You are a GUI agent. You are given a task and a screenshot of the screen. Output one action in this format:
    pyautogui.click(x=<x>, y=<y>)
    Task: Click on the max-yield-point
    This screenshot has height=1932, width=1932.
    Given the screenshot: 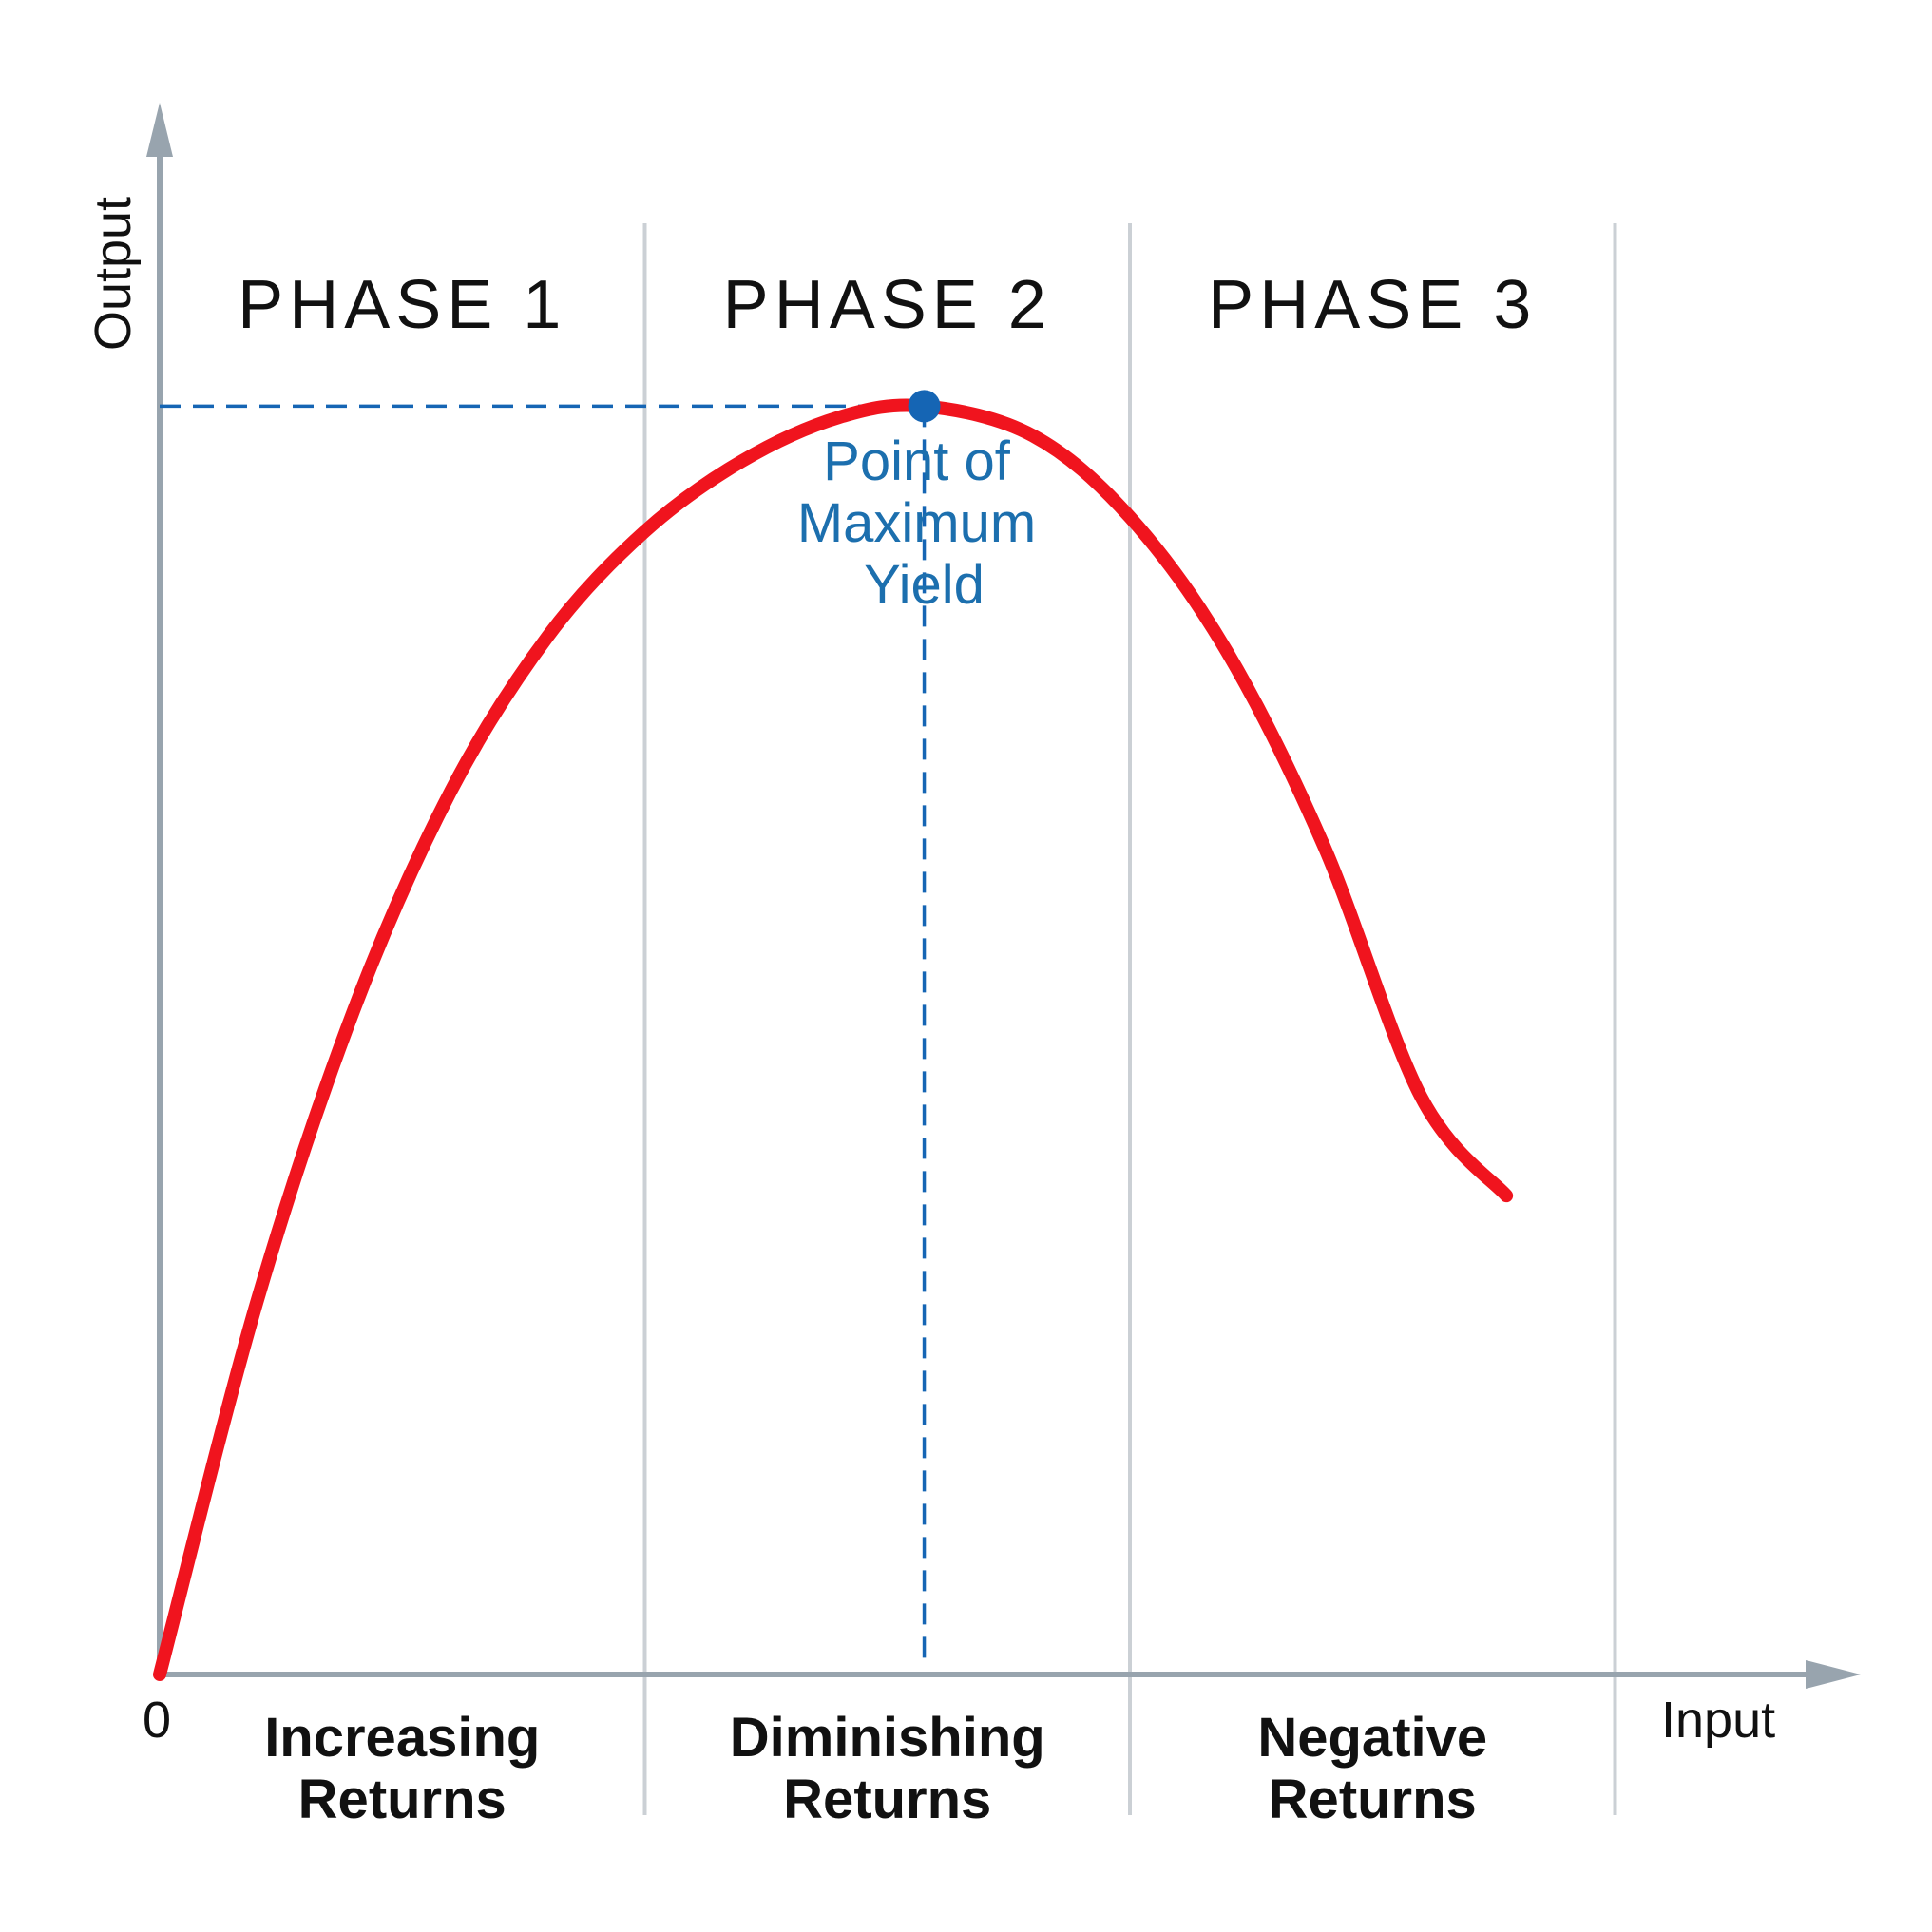 What is the action you would take?
    pyautogui.click(x=924, y=406)
    